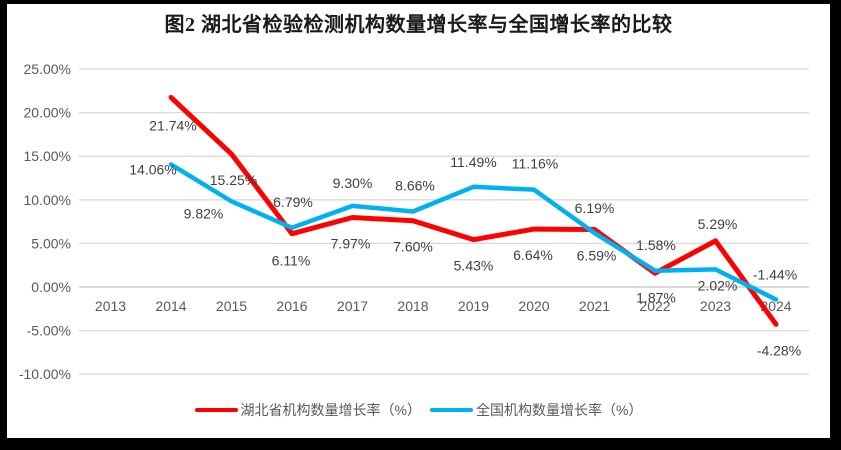 This screenshot has height=450, width=841. I want to click on y-axis-tick-label: -10.00%, so click(45, 374).